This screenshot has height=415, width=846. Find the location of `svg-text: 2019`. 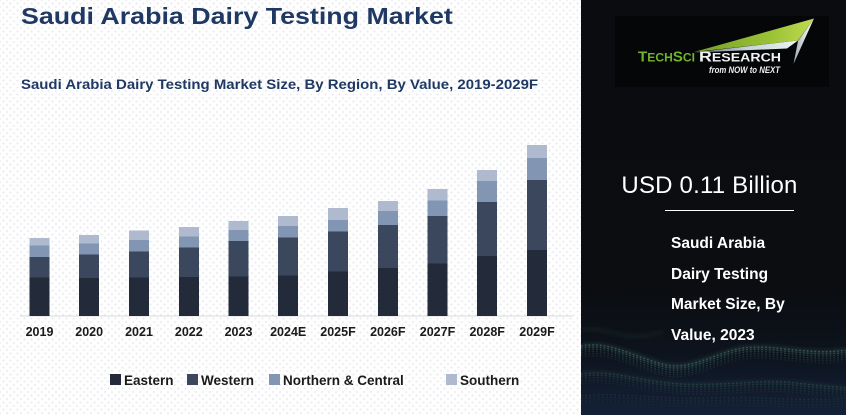

svg-text: 2019 is located at coordinates (40, 332).